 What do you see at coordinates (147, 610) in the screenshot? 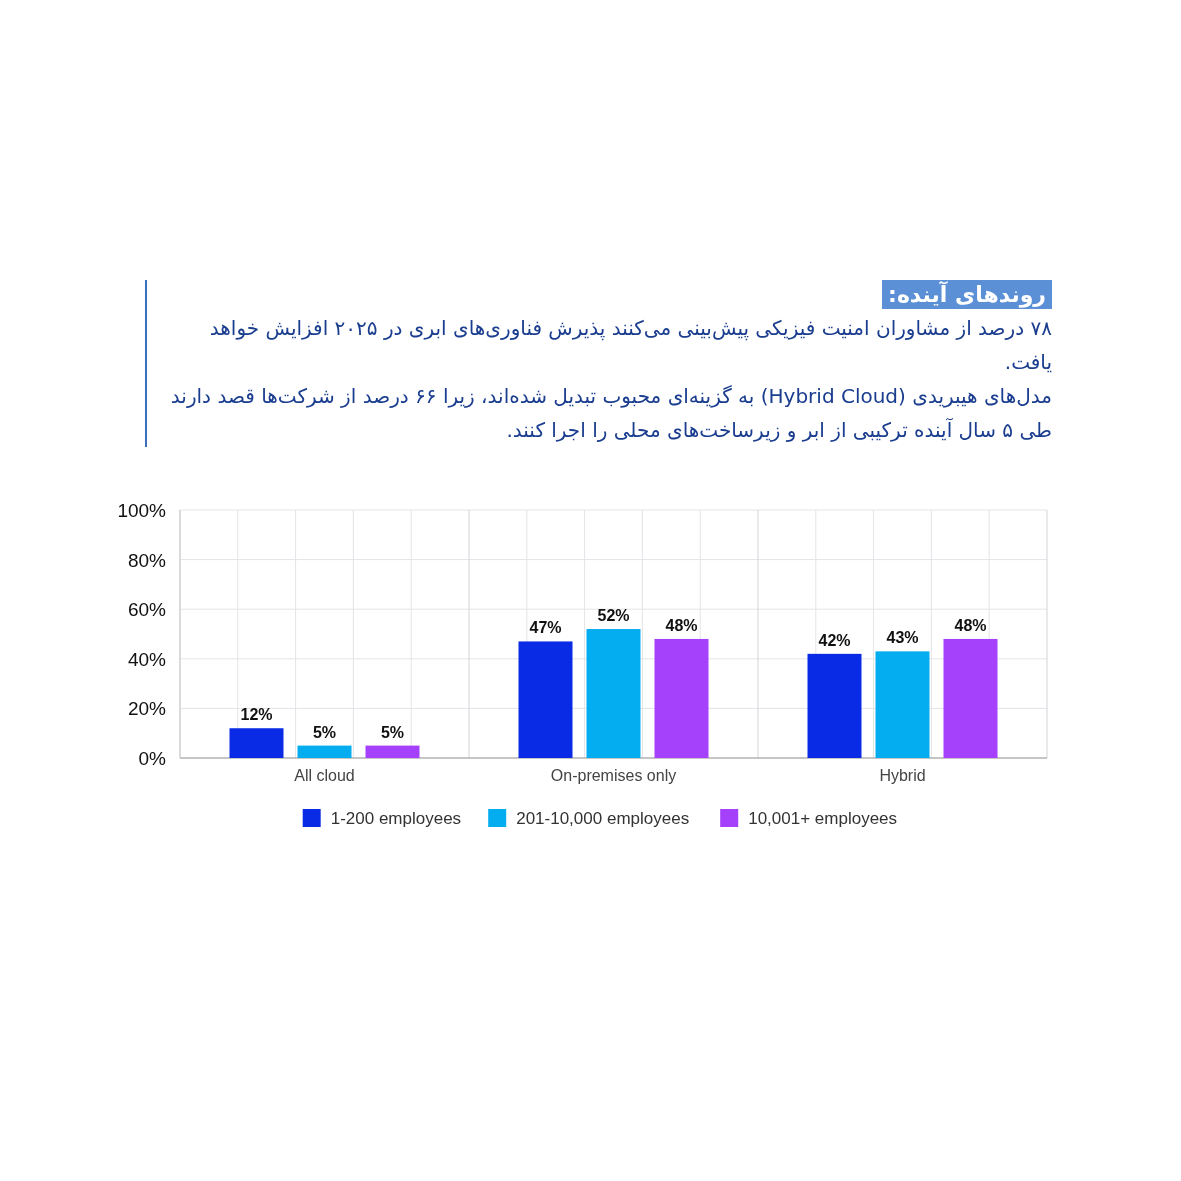
I see `y-tick-label: 60%` at bounding box center [147, 610].